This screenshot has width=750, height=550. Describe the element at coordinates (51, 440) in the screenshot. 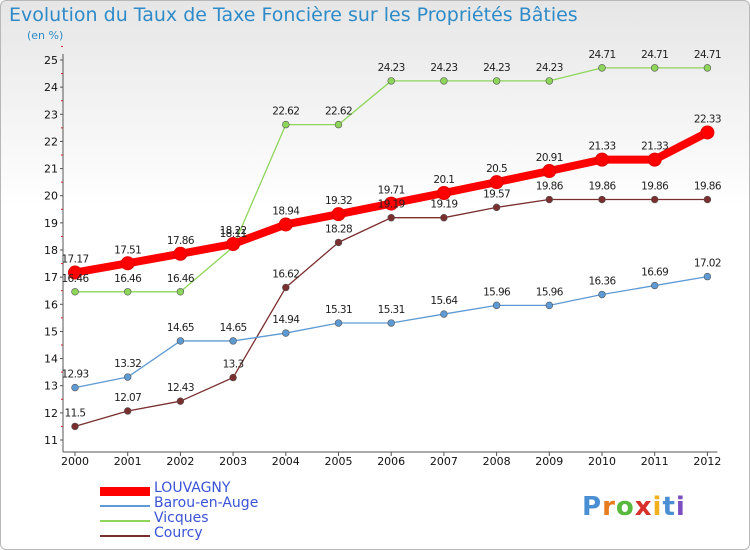

I see `y-tick-label: 11` at that location.